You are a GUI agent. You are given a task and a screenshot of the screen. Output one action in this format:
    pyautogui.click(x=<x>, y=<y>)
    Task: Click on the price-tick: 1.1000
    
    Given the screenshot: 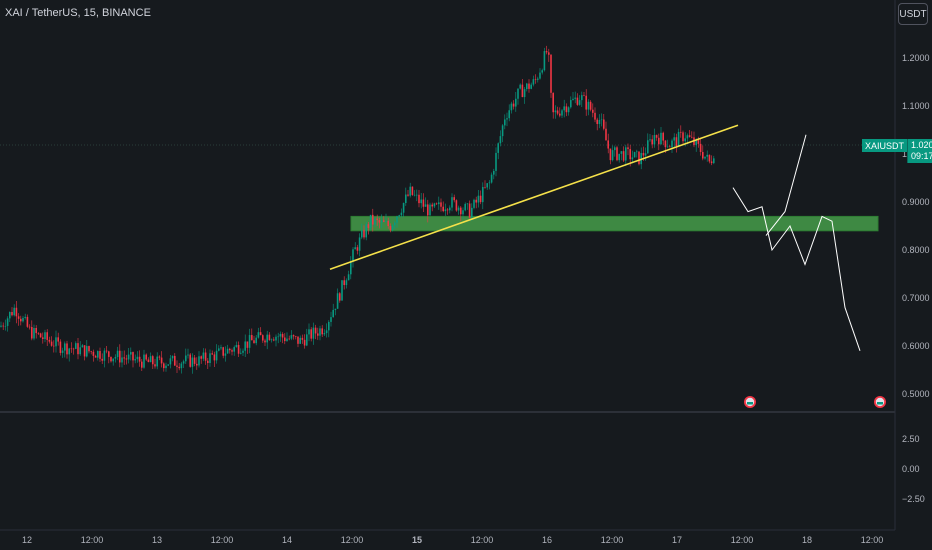 What is the action you would take?
    pyautogui.click(x=916, y=106)
    